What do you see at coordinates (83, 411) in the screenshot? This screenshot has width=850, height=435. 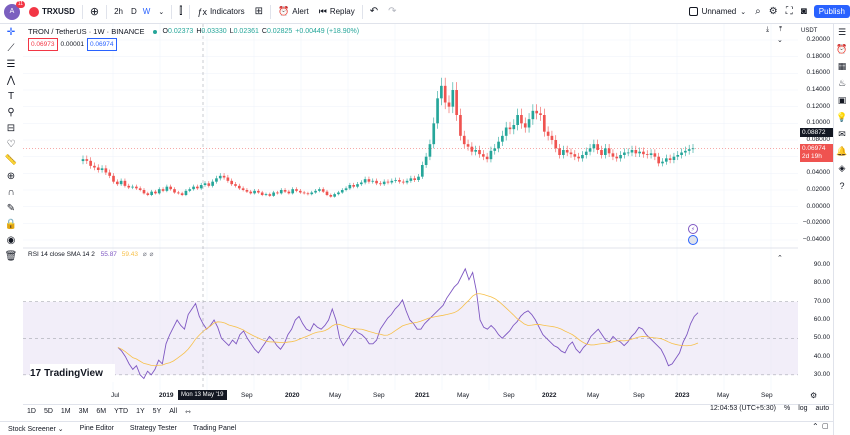 I see `range-3m-button: 3M` at bounding box center [83, 411].